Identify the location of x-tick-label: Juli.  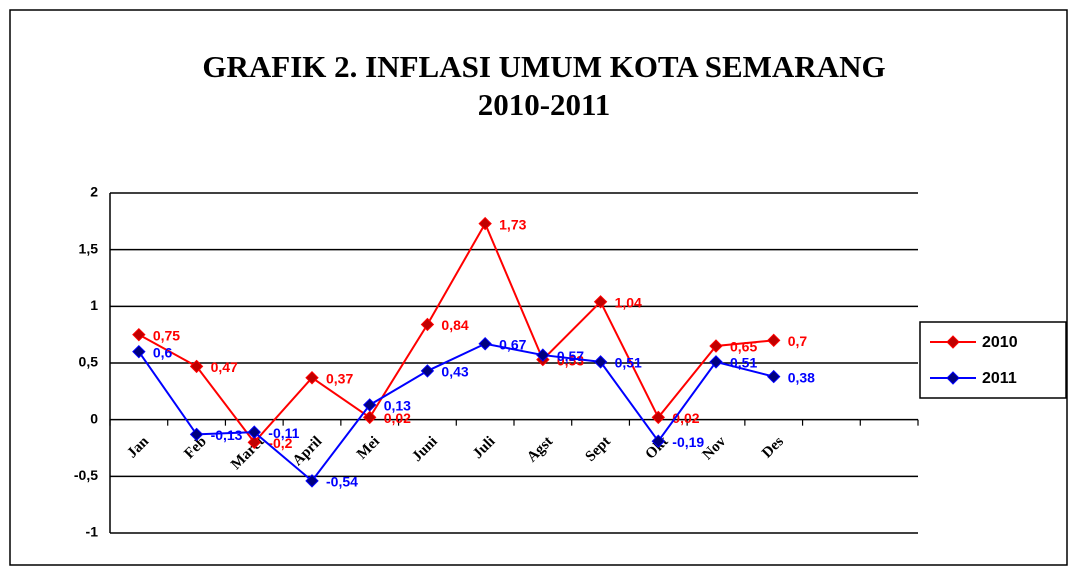
(484, 448).